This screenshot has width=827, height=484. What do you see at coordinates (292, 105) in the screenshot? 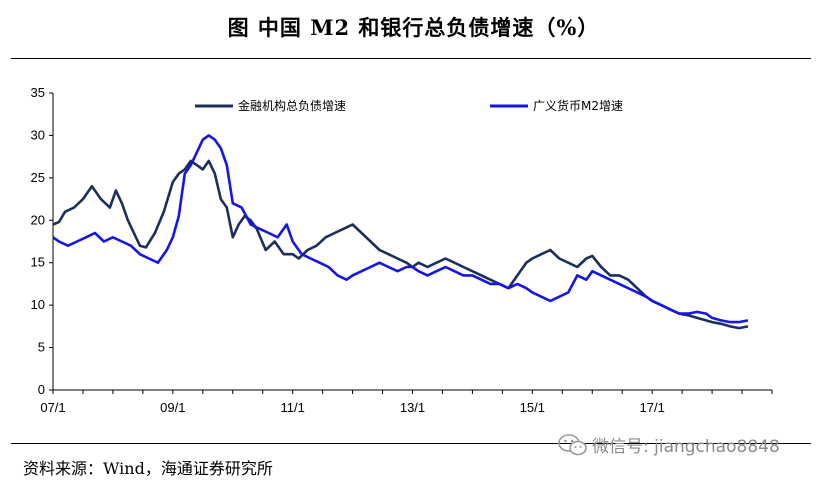
I see `legend-label-1: 金融机构总负债增速` at bounding box center [292, 105].